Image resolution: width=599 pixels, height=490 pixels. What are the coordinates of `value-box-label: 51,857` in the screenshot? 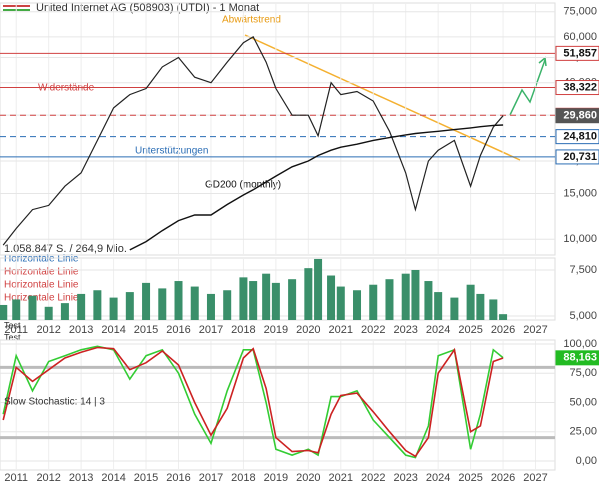 It's located at (580, 53).